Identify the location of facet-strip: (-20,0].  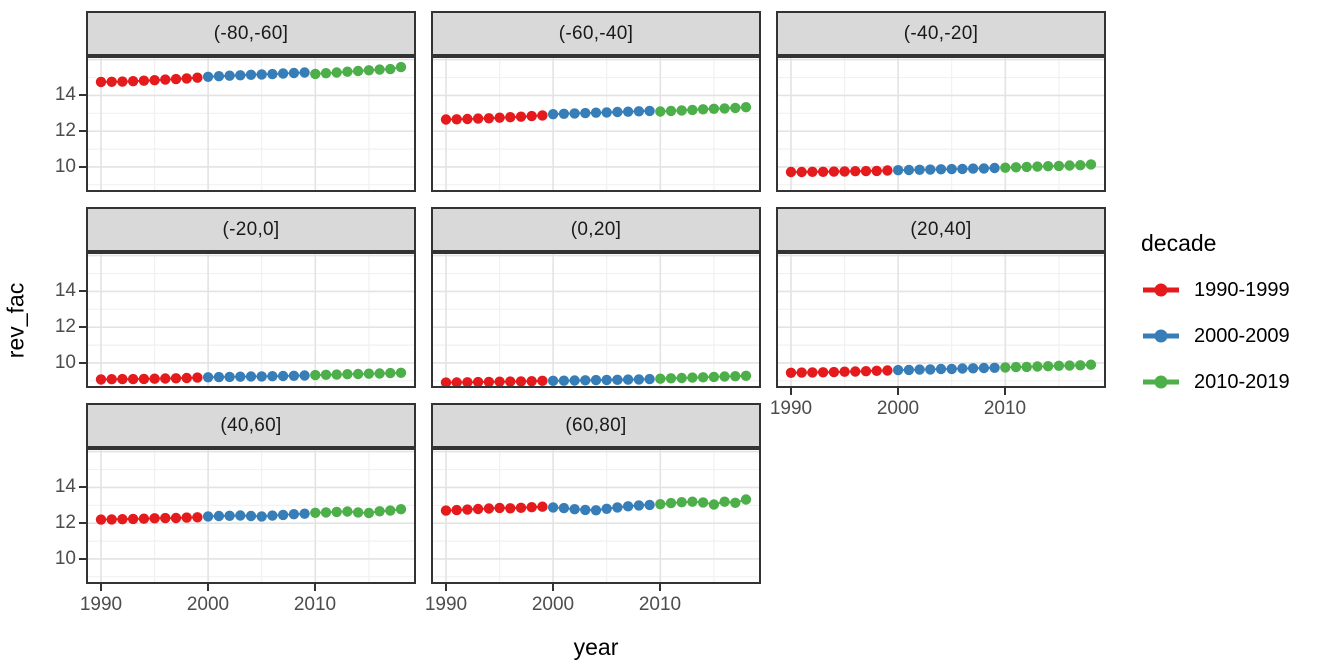
(251, 229).